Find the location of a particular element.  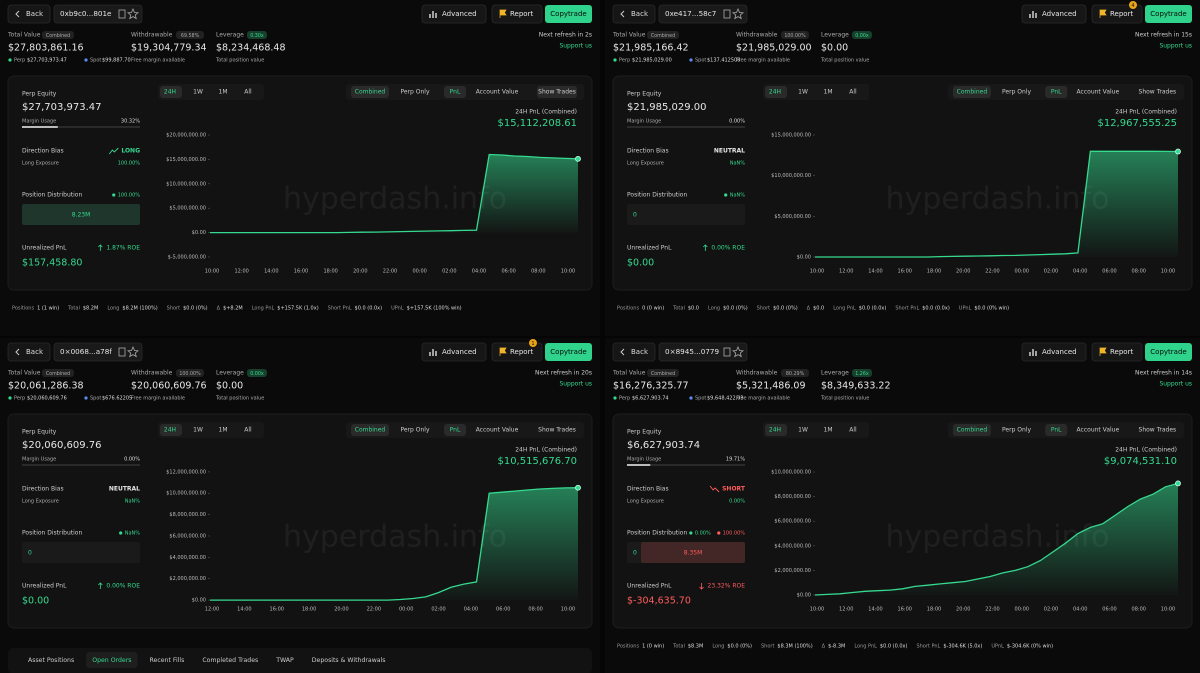

section-tab: Deposits & Withdrawals is located at coordinates (349, 660).